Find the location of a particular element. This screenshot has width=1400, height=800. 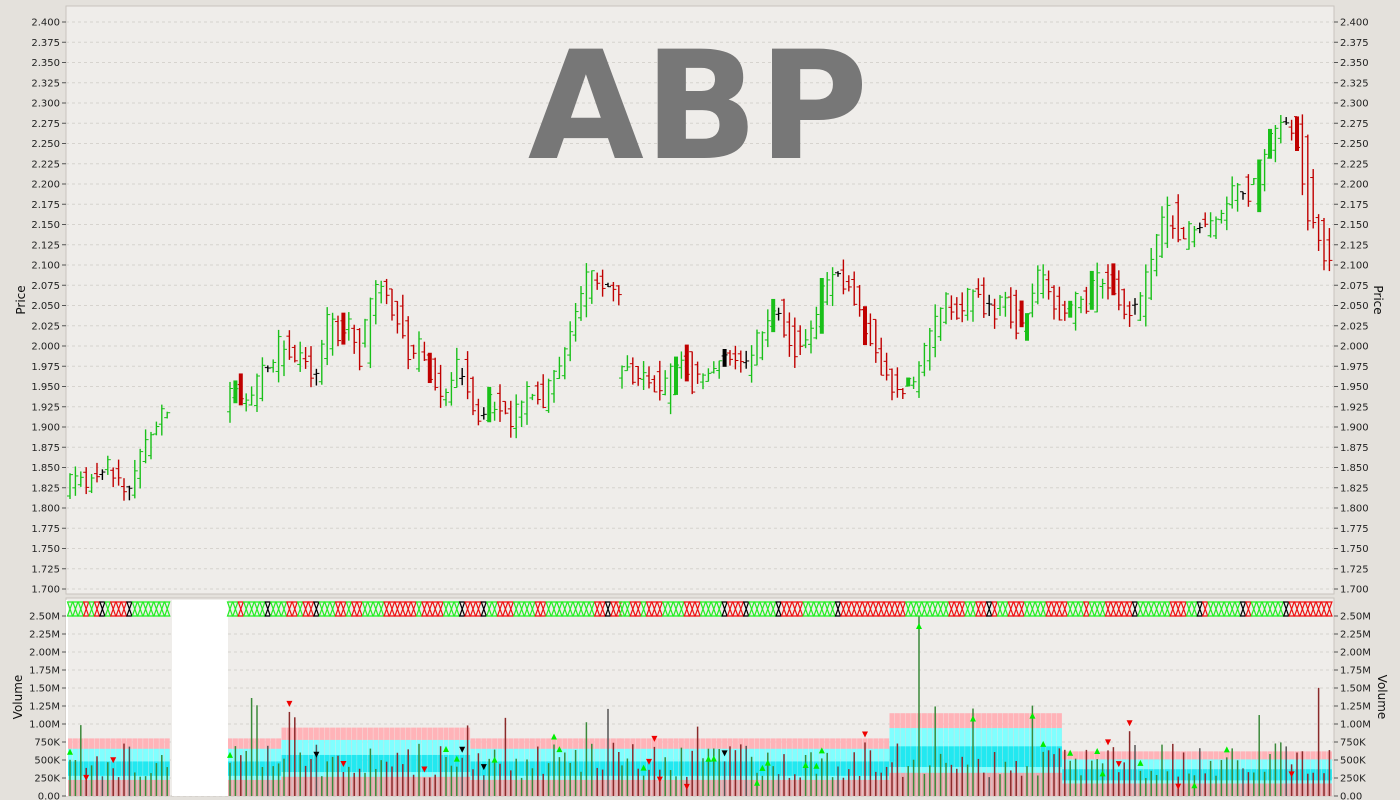

volume-gap is located at coordinates (200, 698).